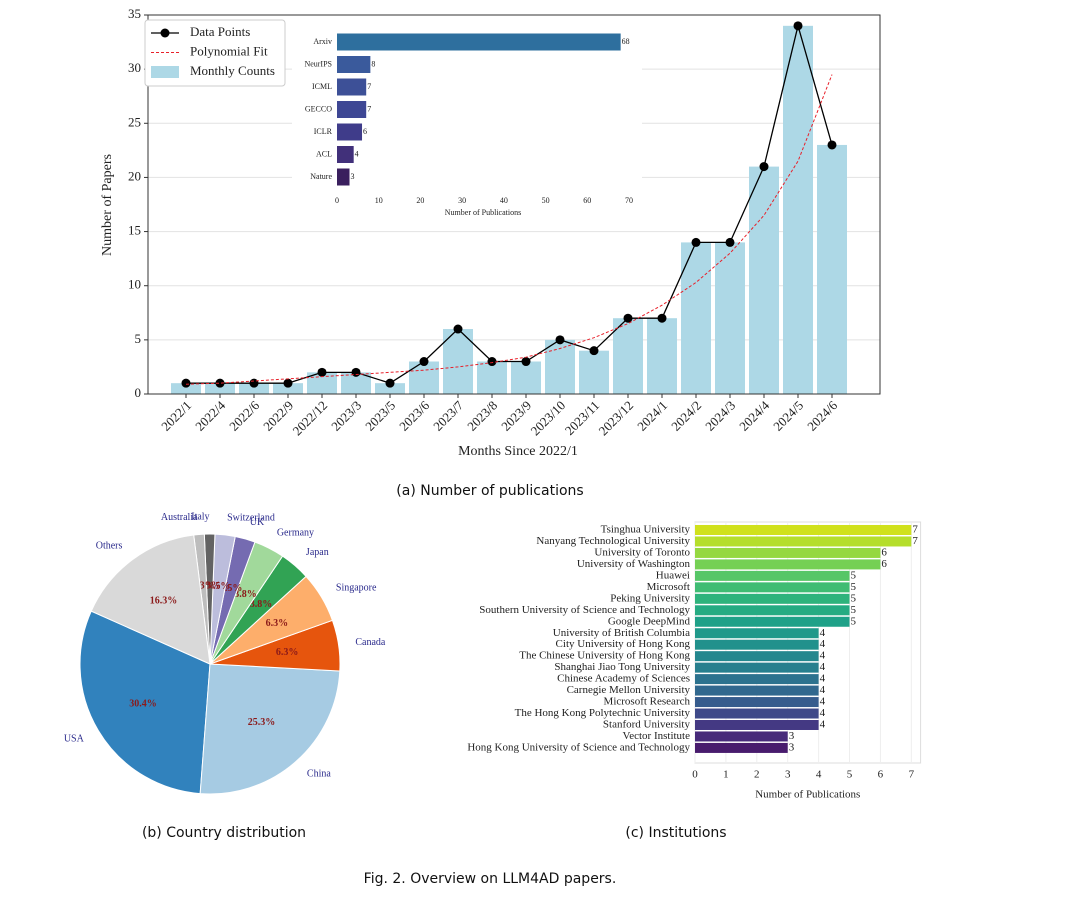 The image size is (1080, 903). What do you see at coordinates (613, 541) in the screenshot?
I see `category-label: Nanyang Technological University` at bounding box center [613, 541].